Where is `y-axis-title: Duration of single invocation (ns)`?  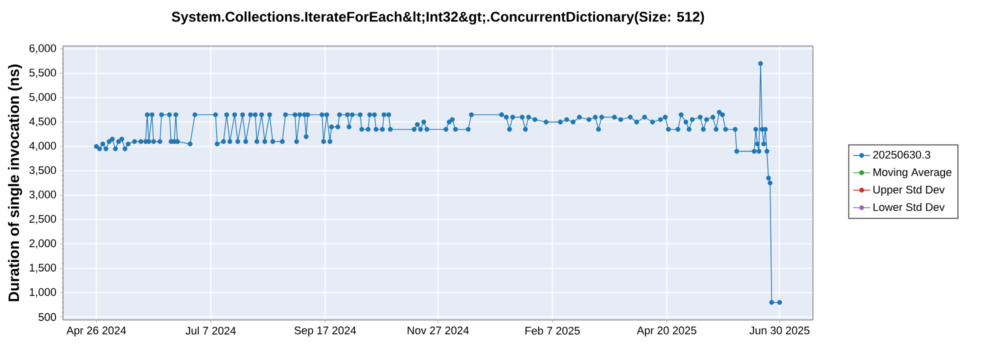
y-axis-title: Duration of single invocation (ns) is located at coordinates (15, 183).